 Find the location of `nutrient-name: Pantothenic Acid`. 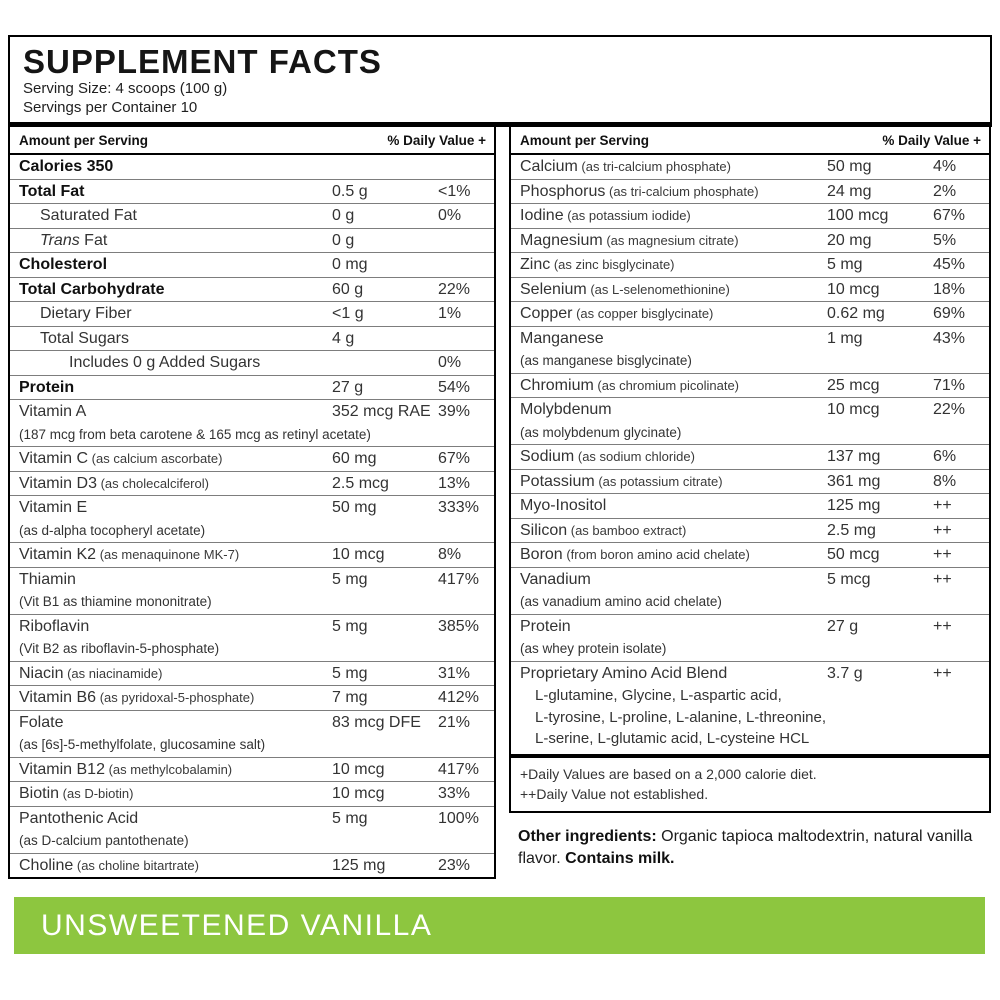

nutrient-name: Pantothenic Acid is located at coordinates (79, 818).